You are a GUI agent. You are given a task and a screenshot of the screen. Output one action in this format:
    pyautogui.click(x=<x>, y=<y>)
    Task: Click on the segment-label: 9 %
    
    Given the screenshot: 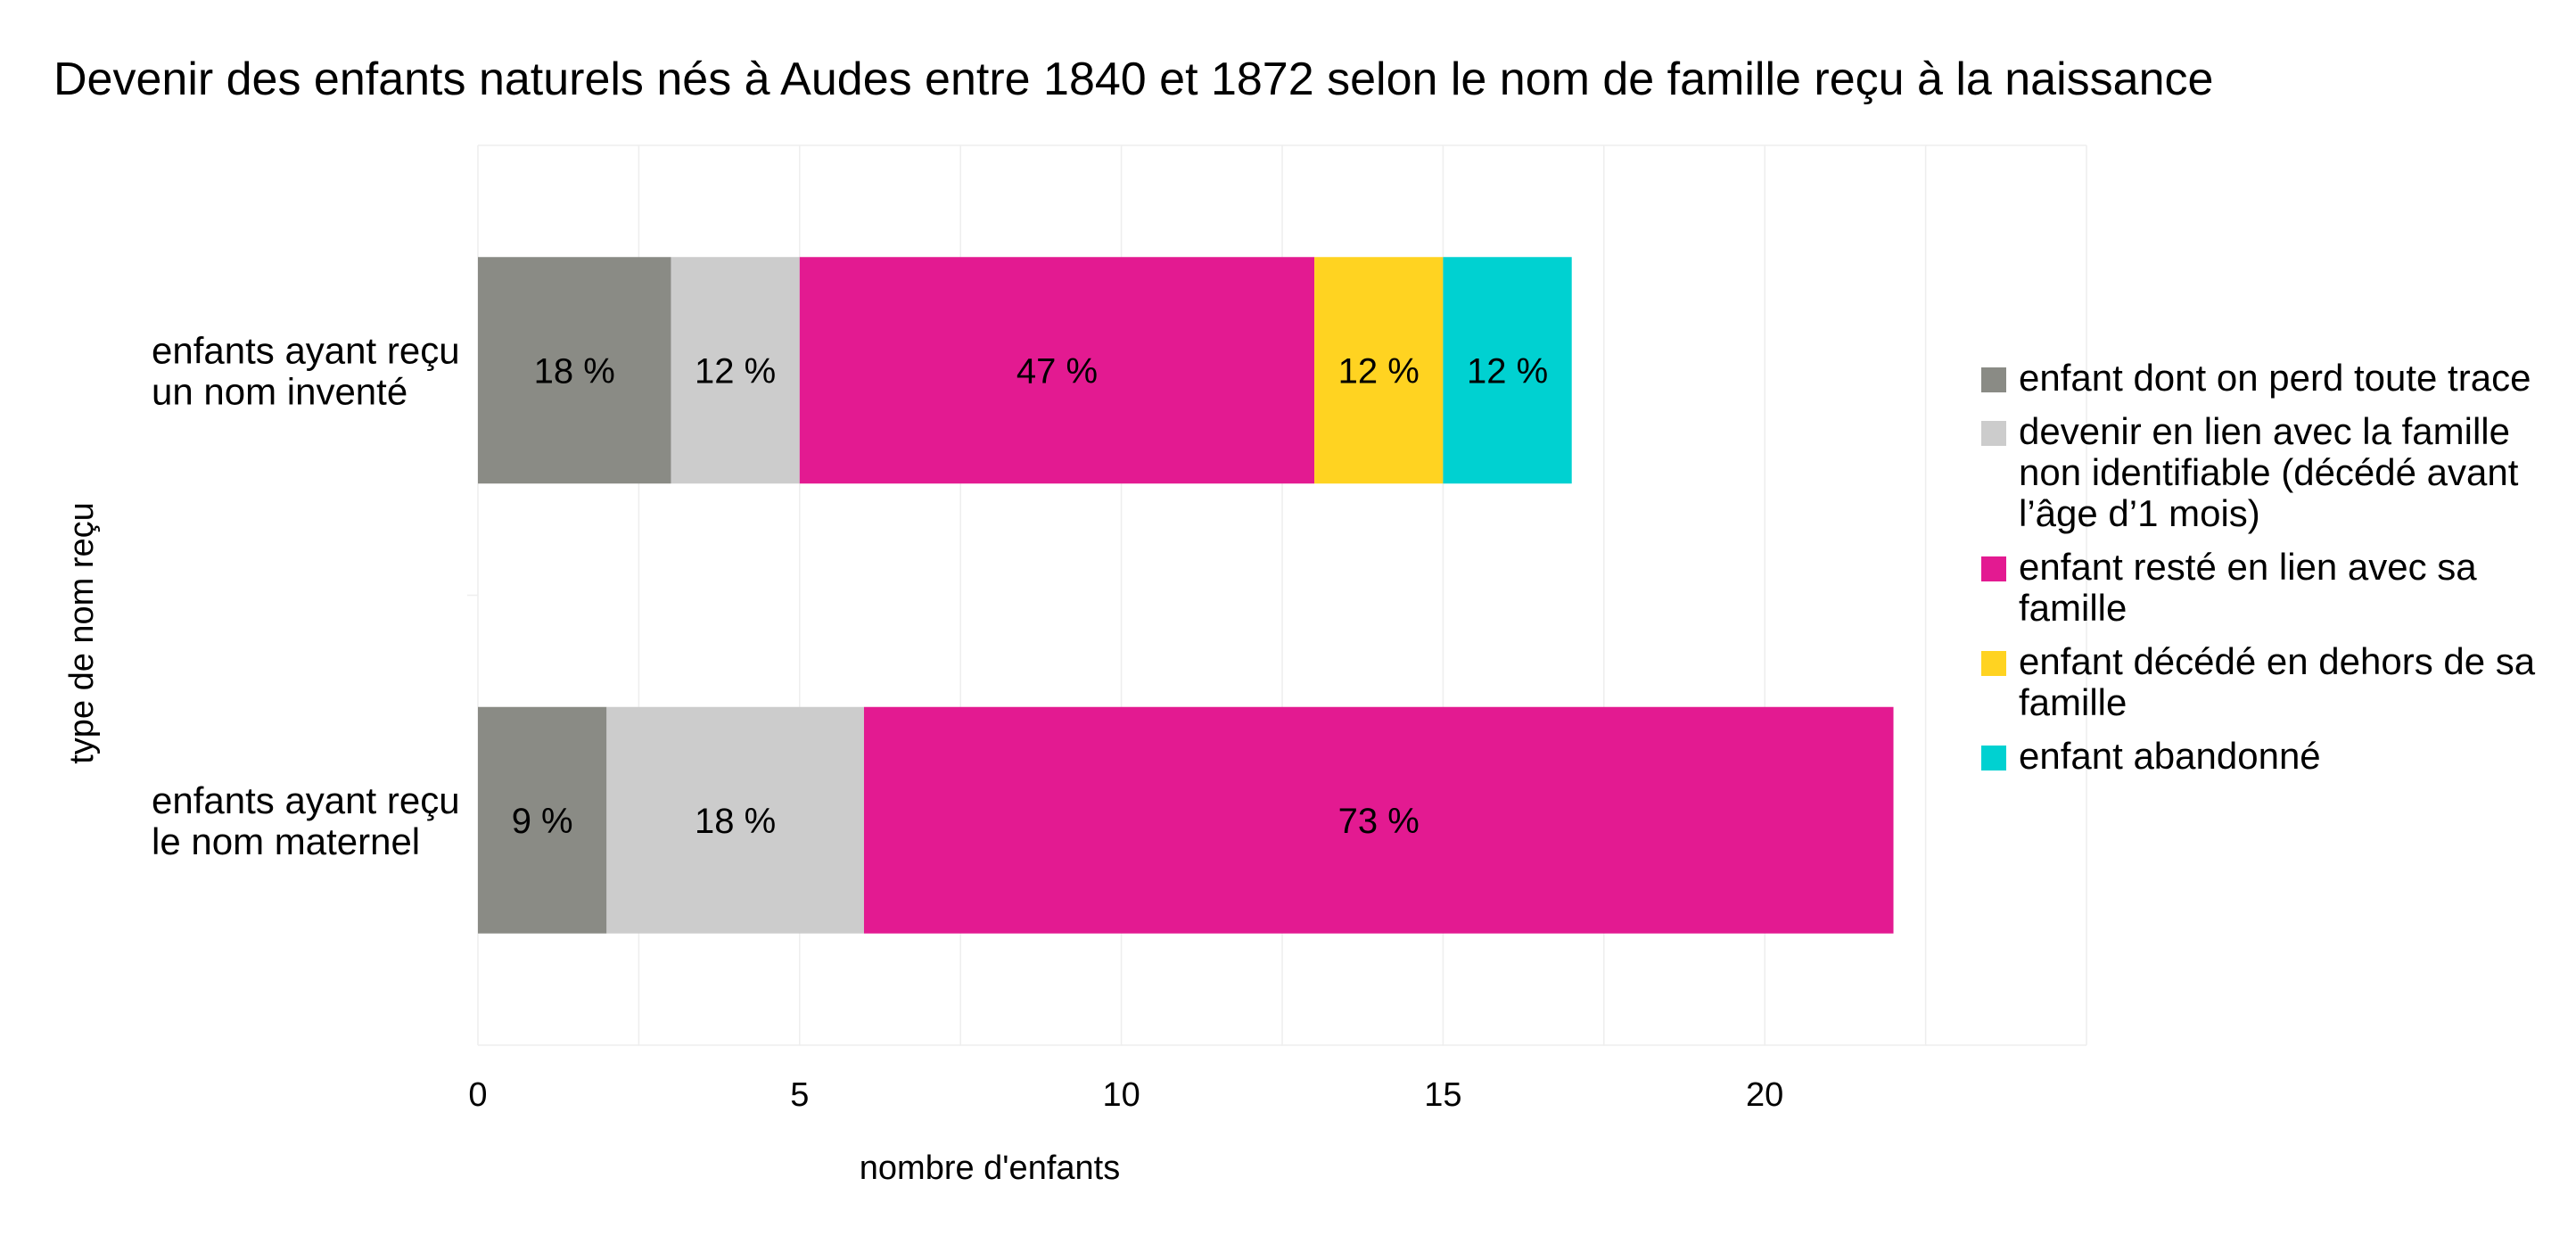 What is the action you would take?
    pyautogui.click(x=542, y=821)
    